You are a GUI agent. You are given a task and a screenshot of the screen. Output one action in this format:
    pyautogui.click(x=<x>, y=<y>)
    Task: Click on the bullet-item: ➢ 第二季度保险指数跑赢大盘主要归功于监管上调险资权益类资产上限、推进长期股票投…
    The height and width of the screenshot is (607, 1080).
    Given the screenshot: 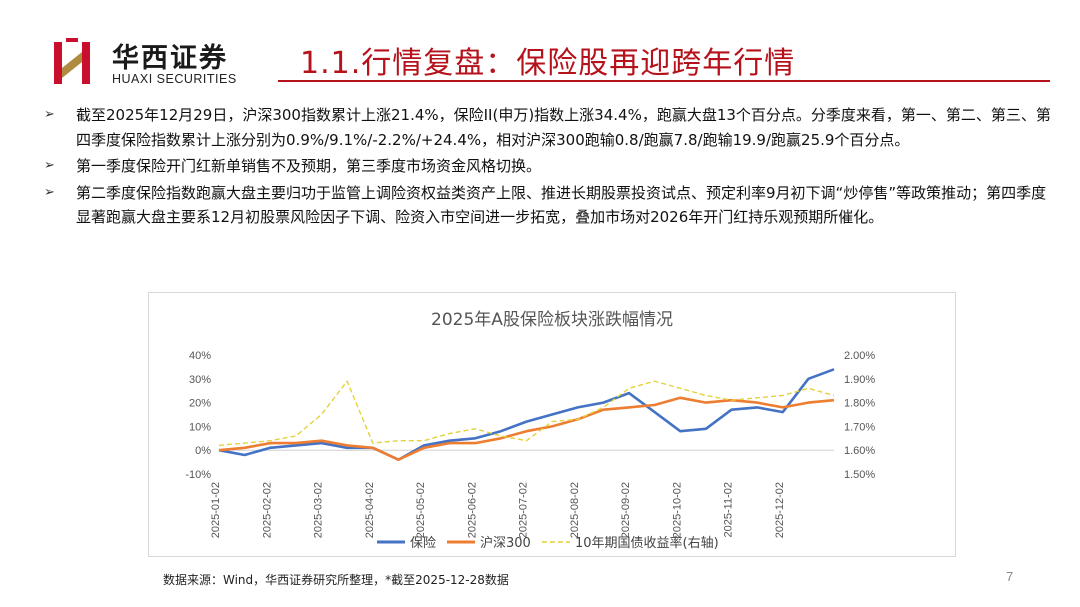 What is the action you would take?
    pyautogui.click(x=549, y=205)
    